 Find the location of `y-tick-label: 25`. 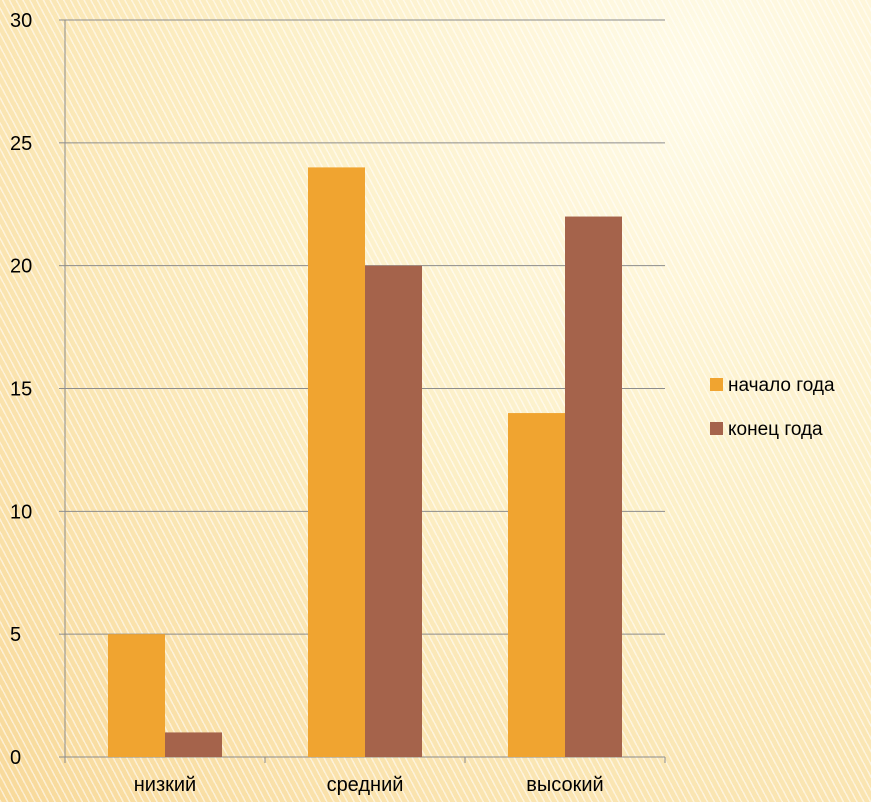

y-tick-label: 25 is located at coordinates (21, 144).